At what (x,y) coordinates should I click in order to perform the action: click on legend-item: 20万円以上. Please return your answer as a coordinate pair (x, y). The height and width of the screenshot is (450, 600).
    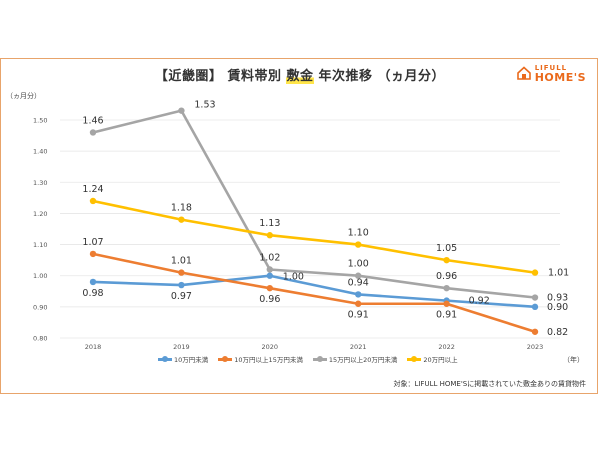
    Looking at the image, I should click on (432, 359).